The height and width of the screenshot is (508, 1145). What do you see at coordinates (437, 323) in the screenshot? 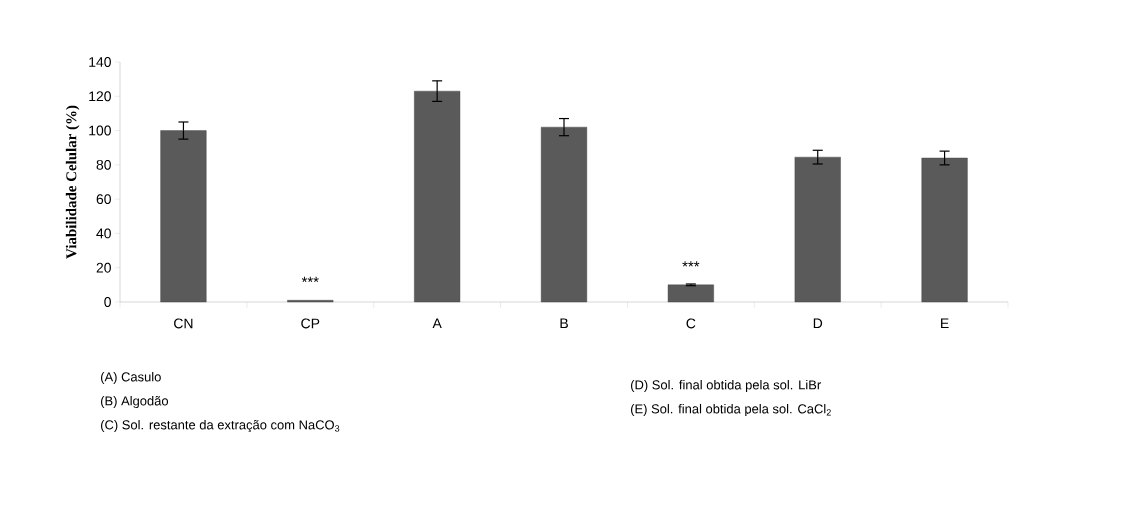
I see `x-tick-label: A` at bounding box center [437, 323].